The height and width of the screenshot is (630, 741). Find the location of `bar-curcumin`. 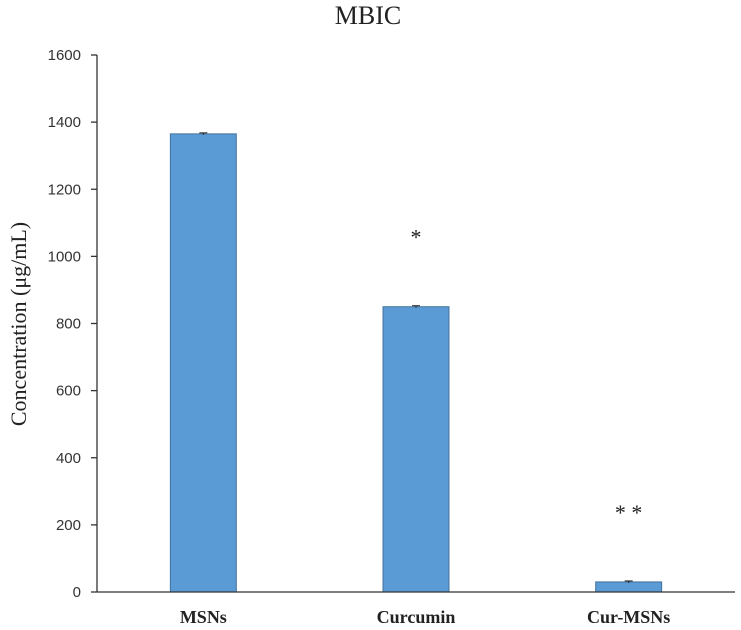

bar-curcumin is located at coordinates (416, 449).